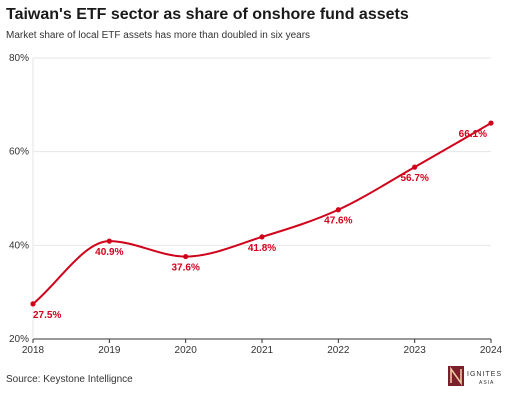 The height and width of the screenshot is (400, 512). Describe the element at coordinates (186, 256) in the screenshot. I see `data-point-2020` at that location.